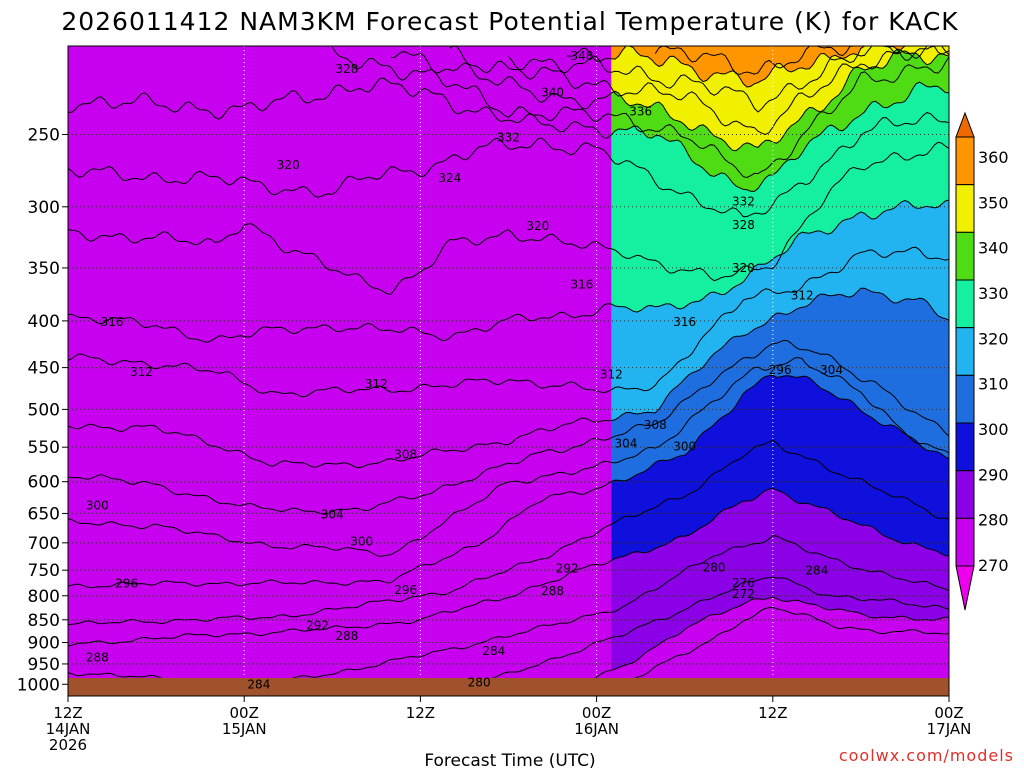 The width and height of the screenshot is (1024, 768). Describe the element at coordinates (449, 178) in the screenshot. I see `contour-label: 324` at that location.